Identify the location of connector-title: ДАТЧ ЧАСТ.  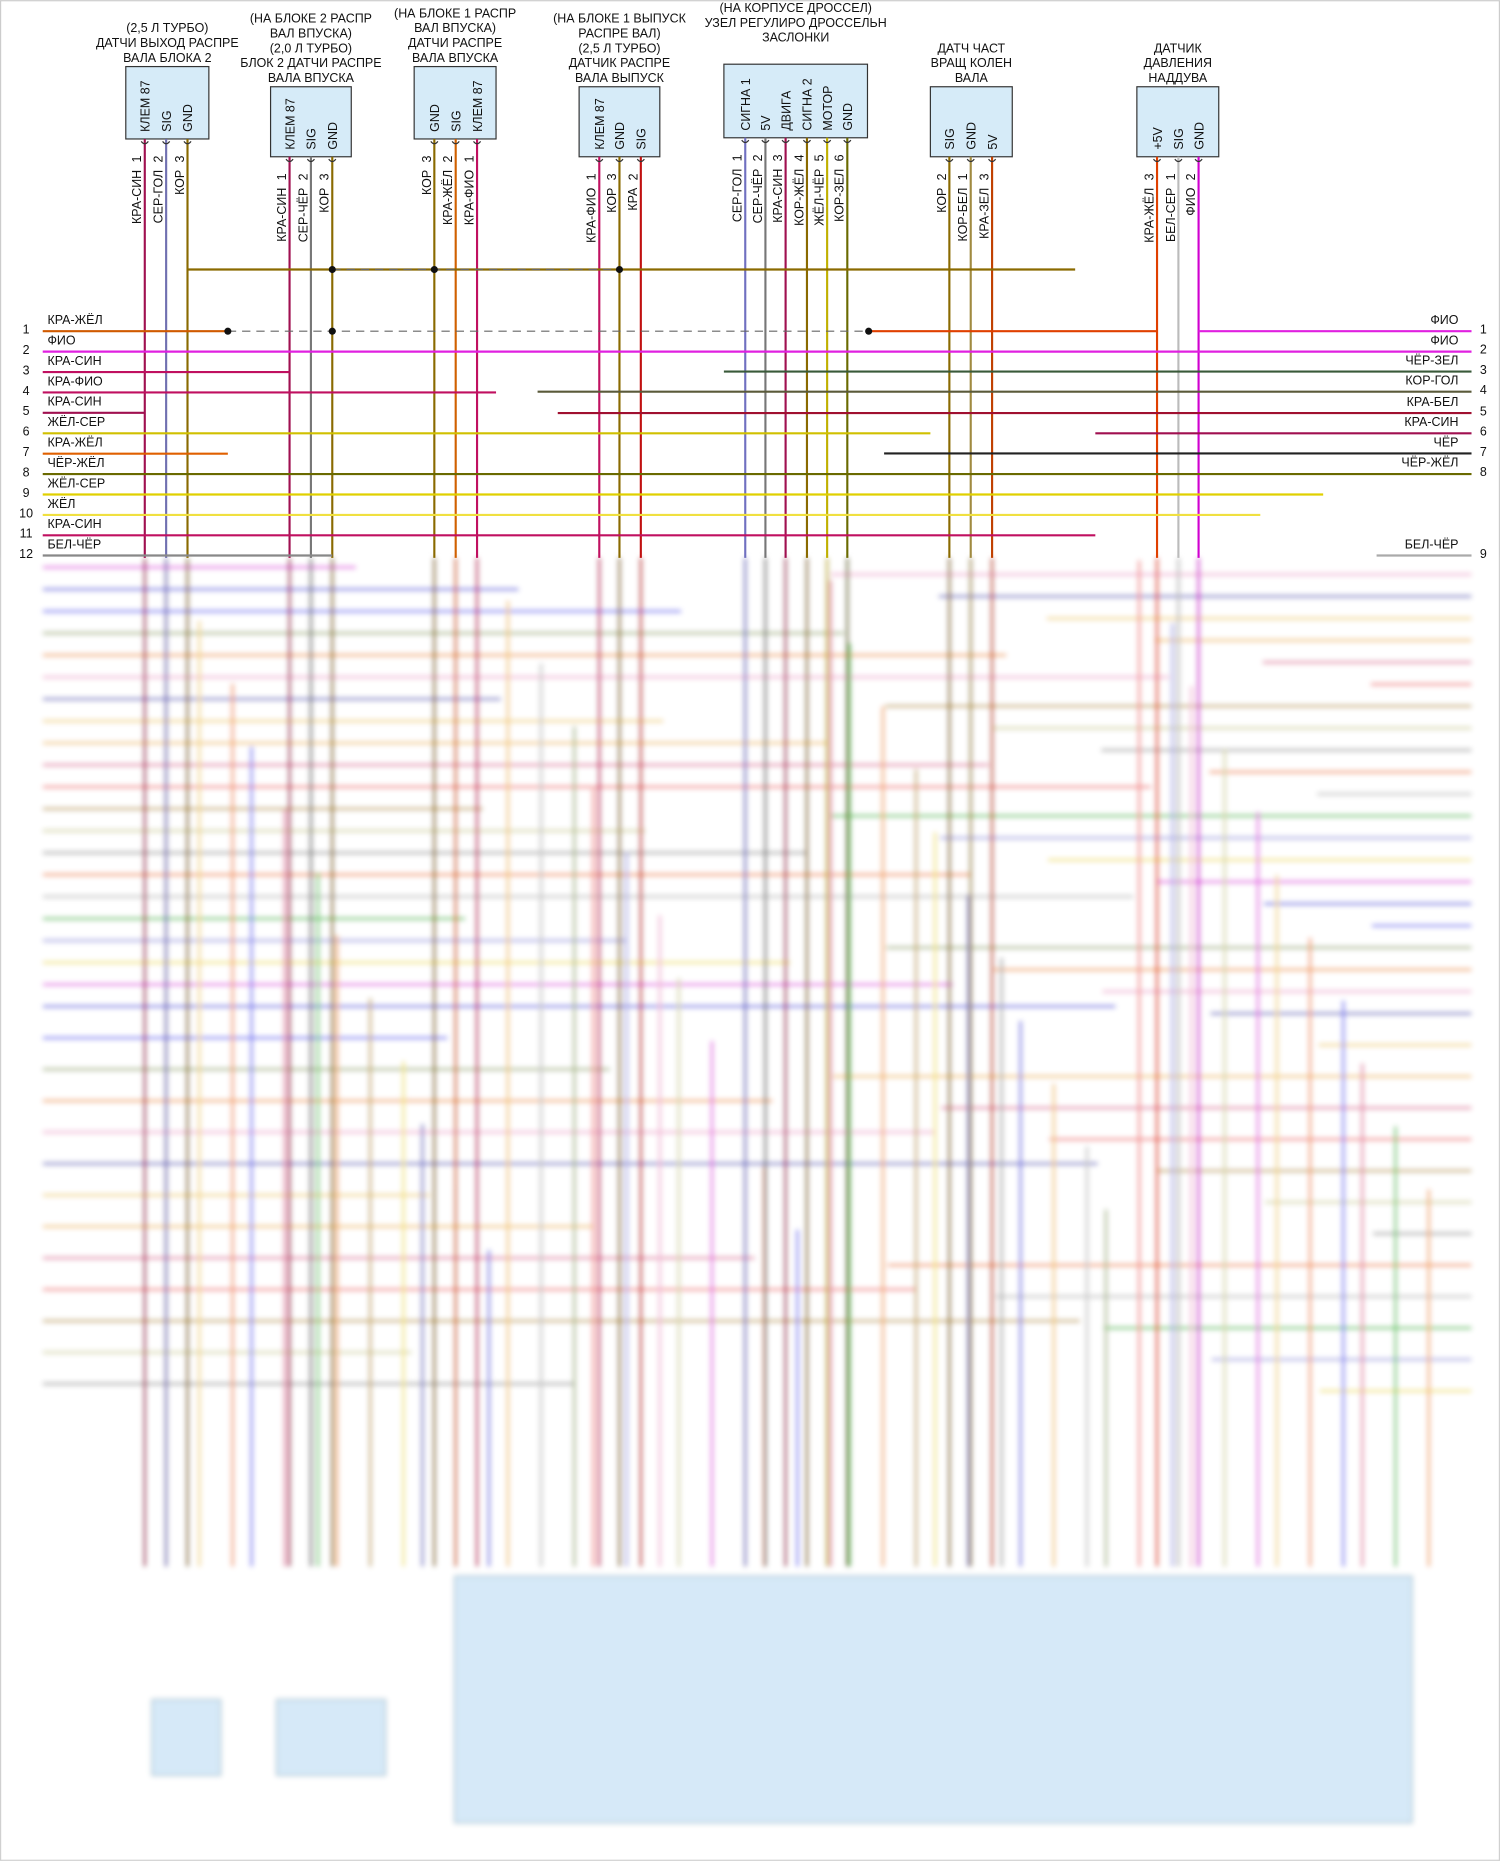
(971, 48).